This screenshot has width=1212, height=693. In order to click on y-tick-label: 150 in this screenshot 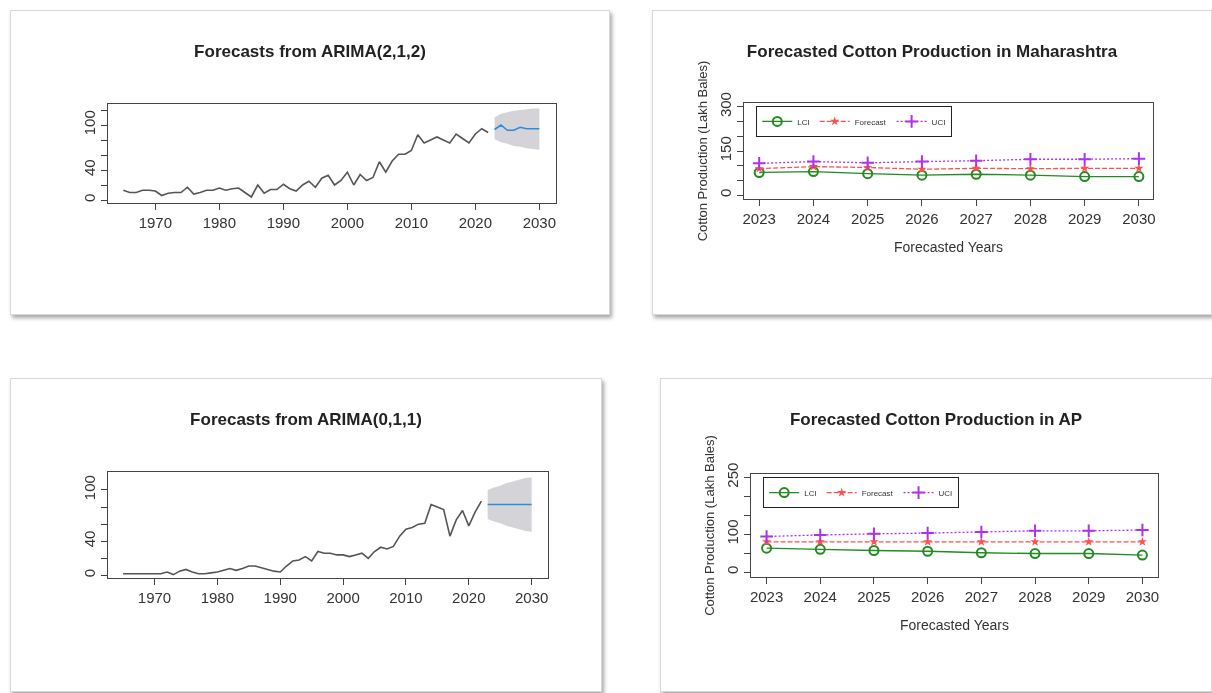, I will do `click(725, 149)`.